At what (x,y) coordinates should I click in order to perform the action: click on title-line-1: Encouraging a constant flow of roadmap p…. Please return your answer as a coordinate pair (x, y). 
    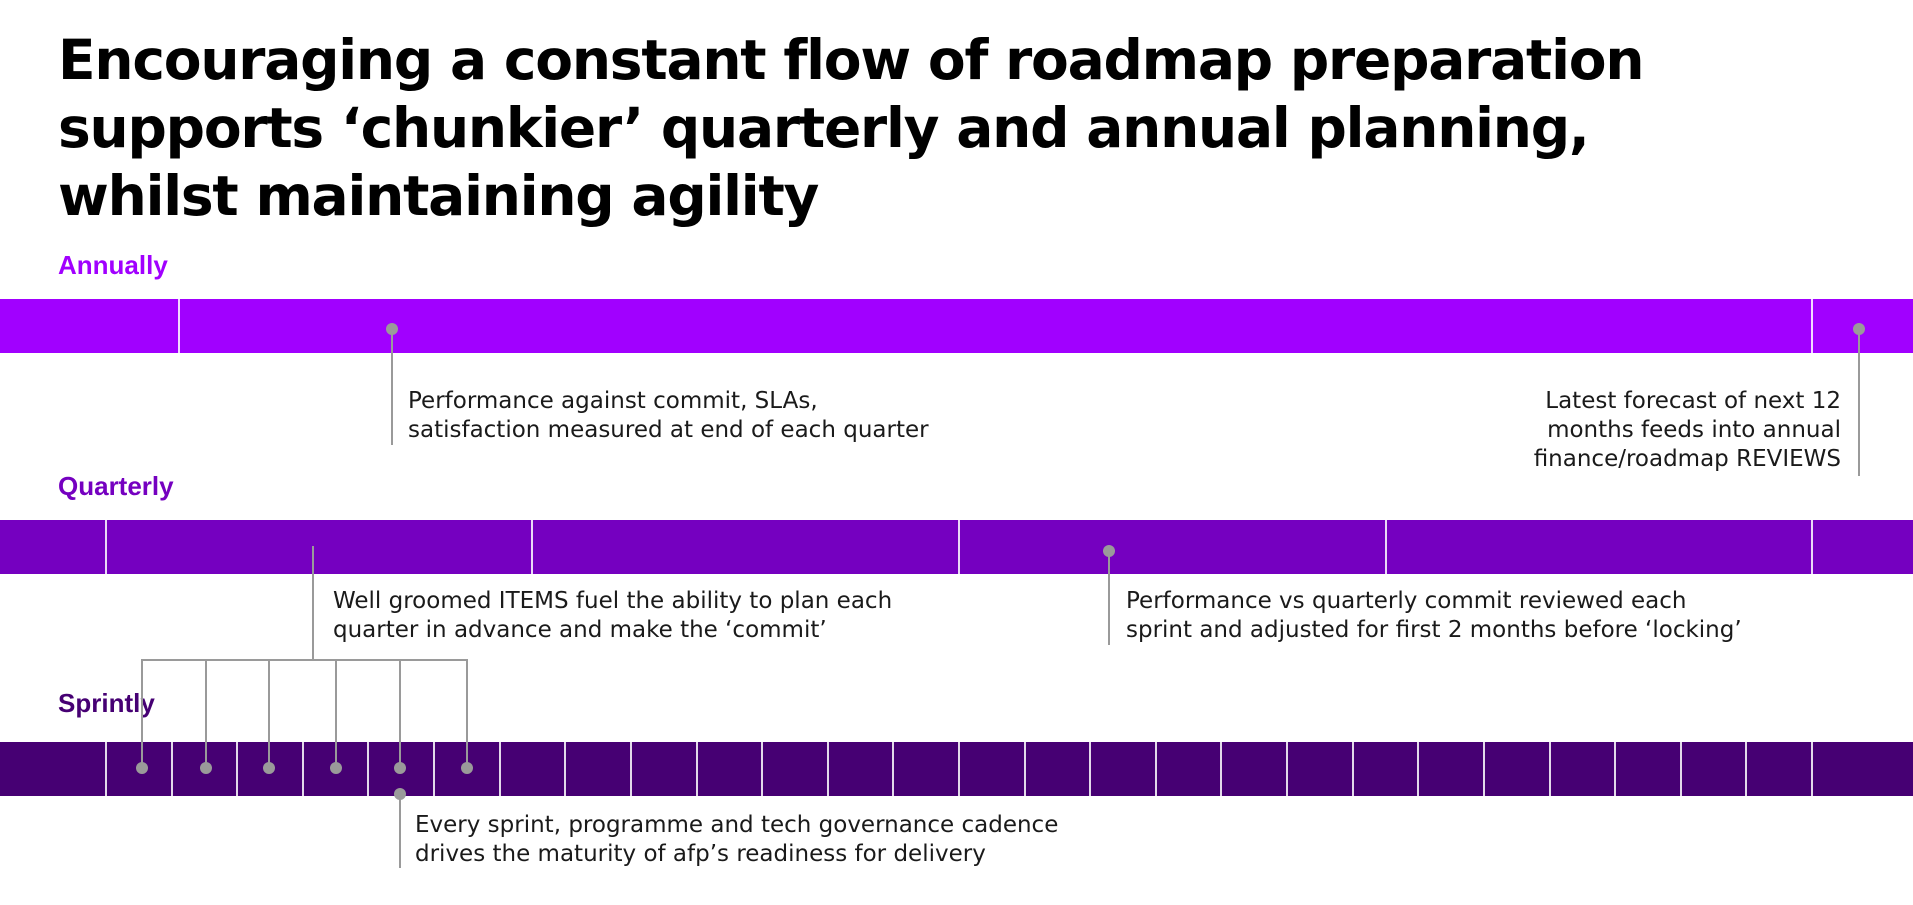
    Looking at the image, I should click on (851, 60).